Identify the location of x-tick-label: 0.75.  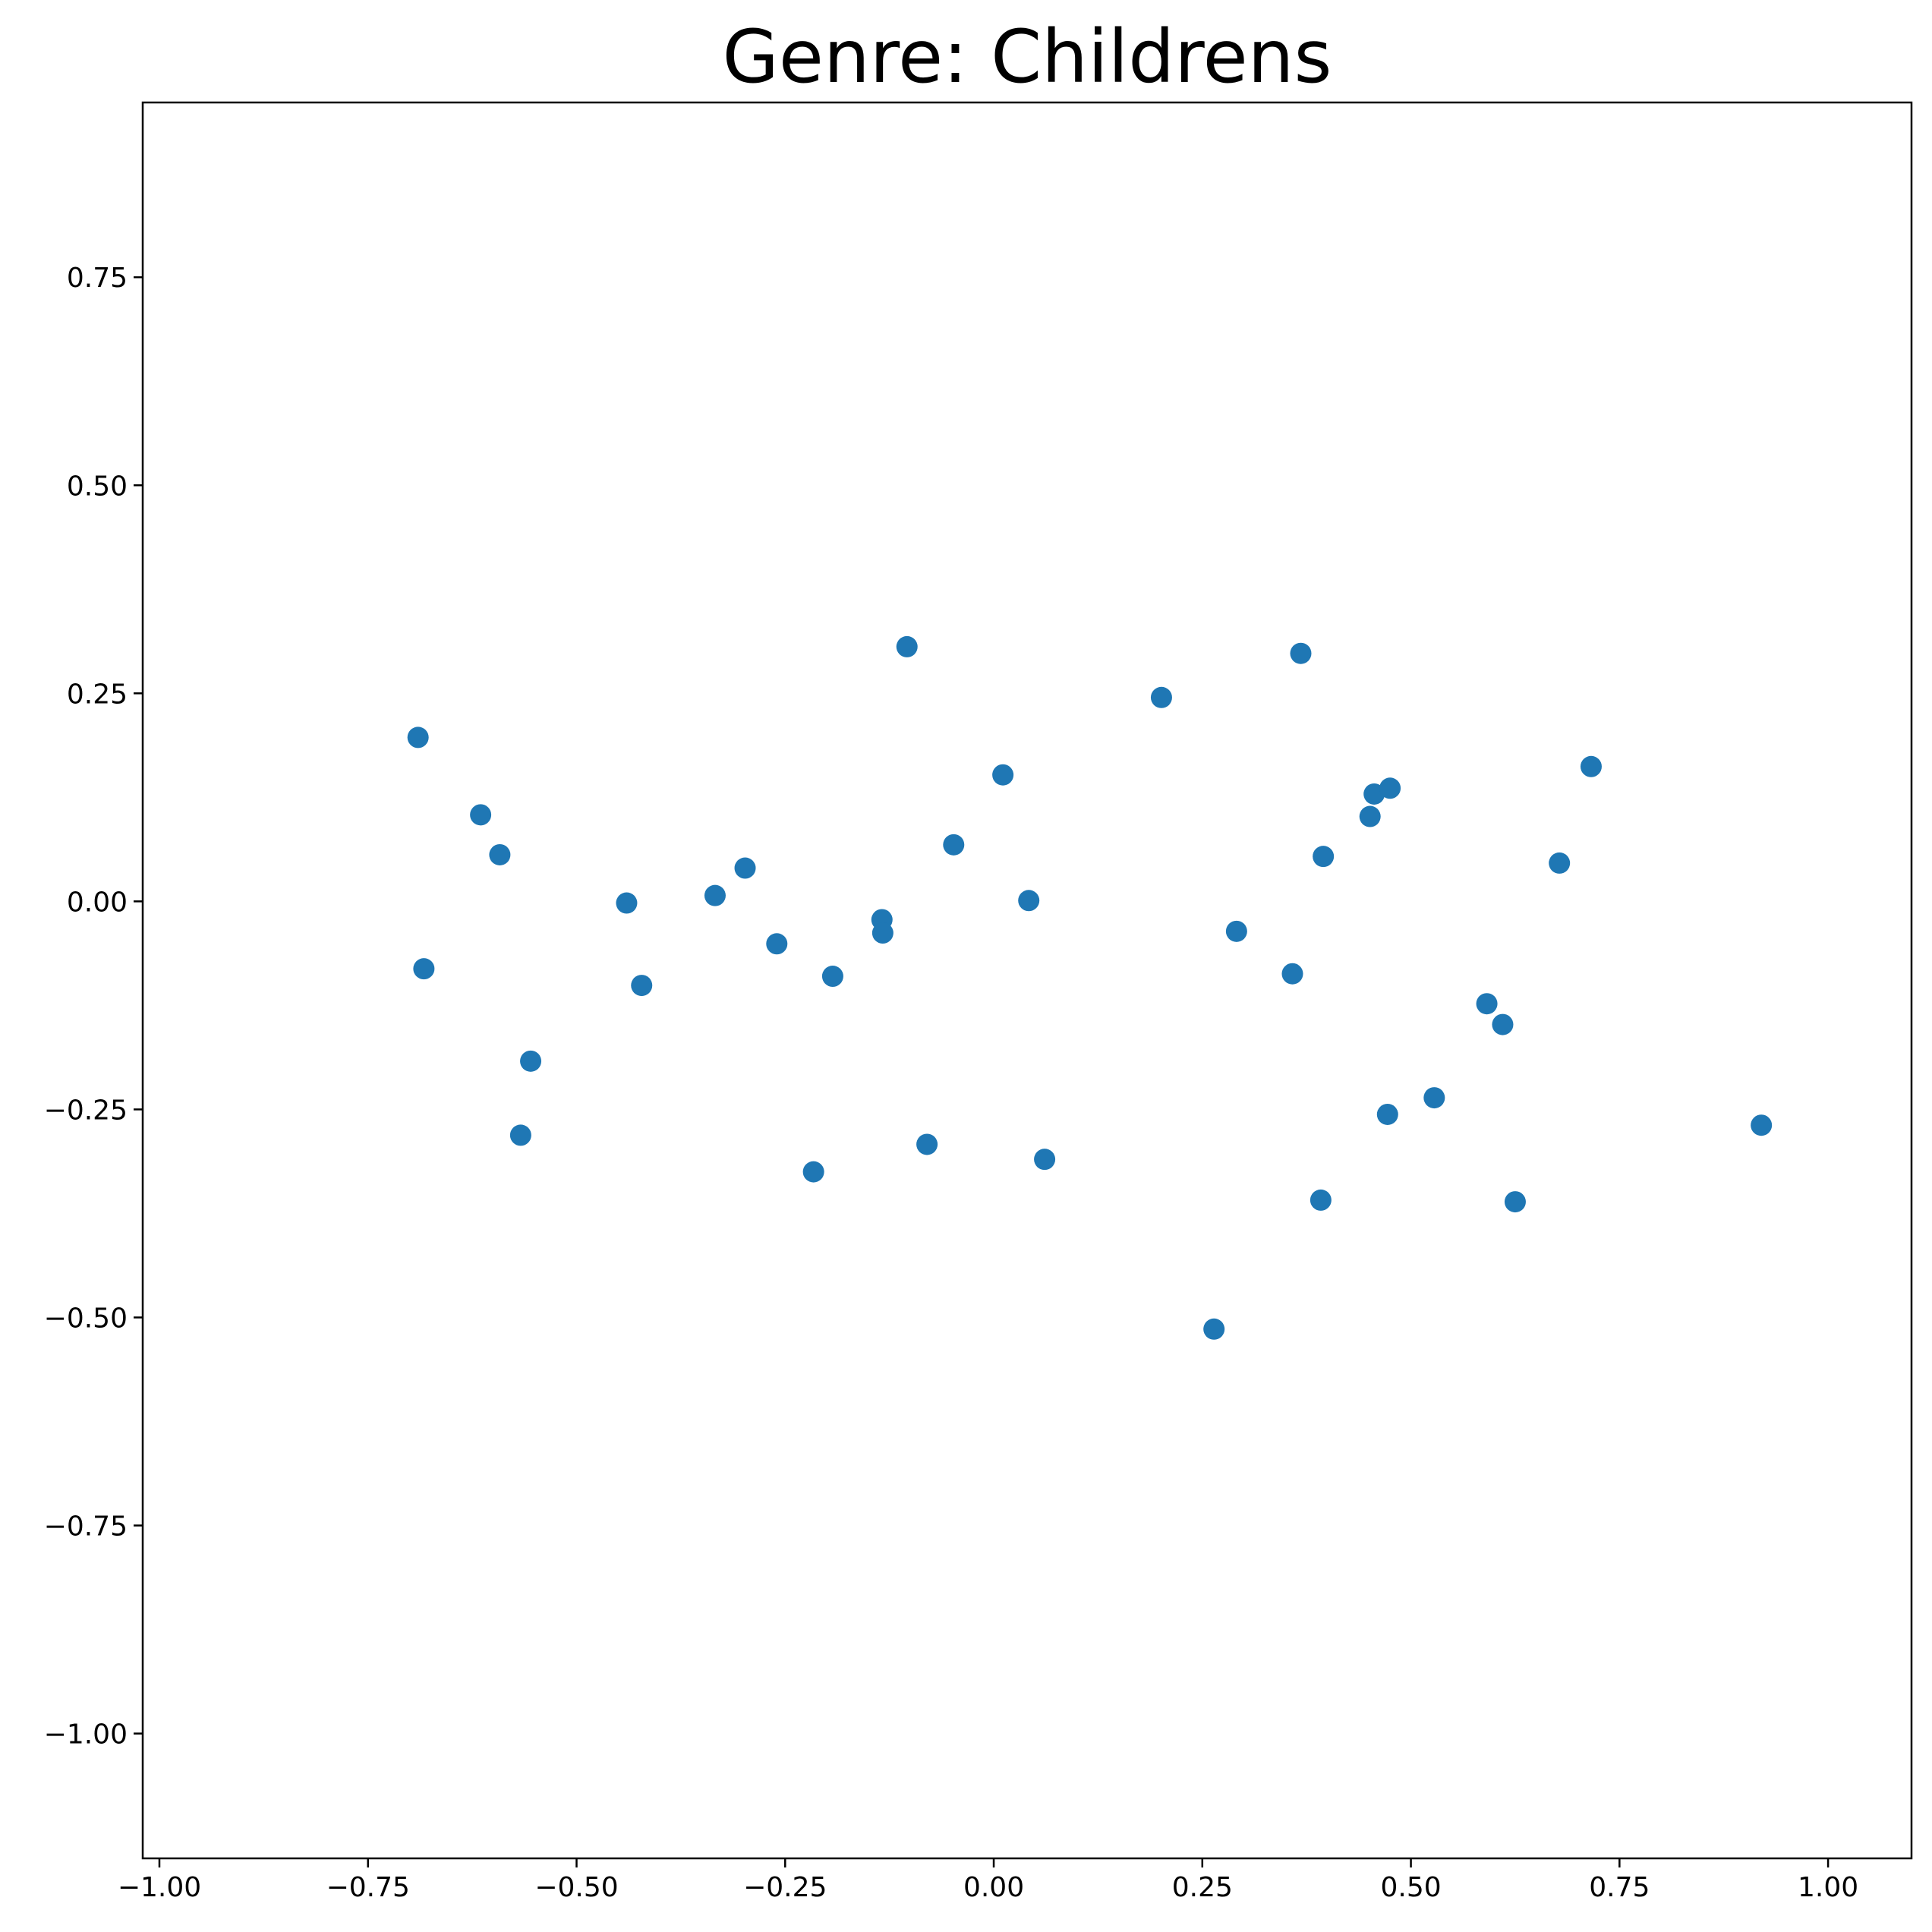
(1620, 1888).